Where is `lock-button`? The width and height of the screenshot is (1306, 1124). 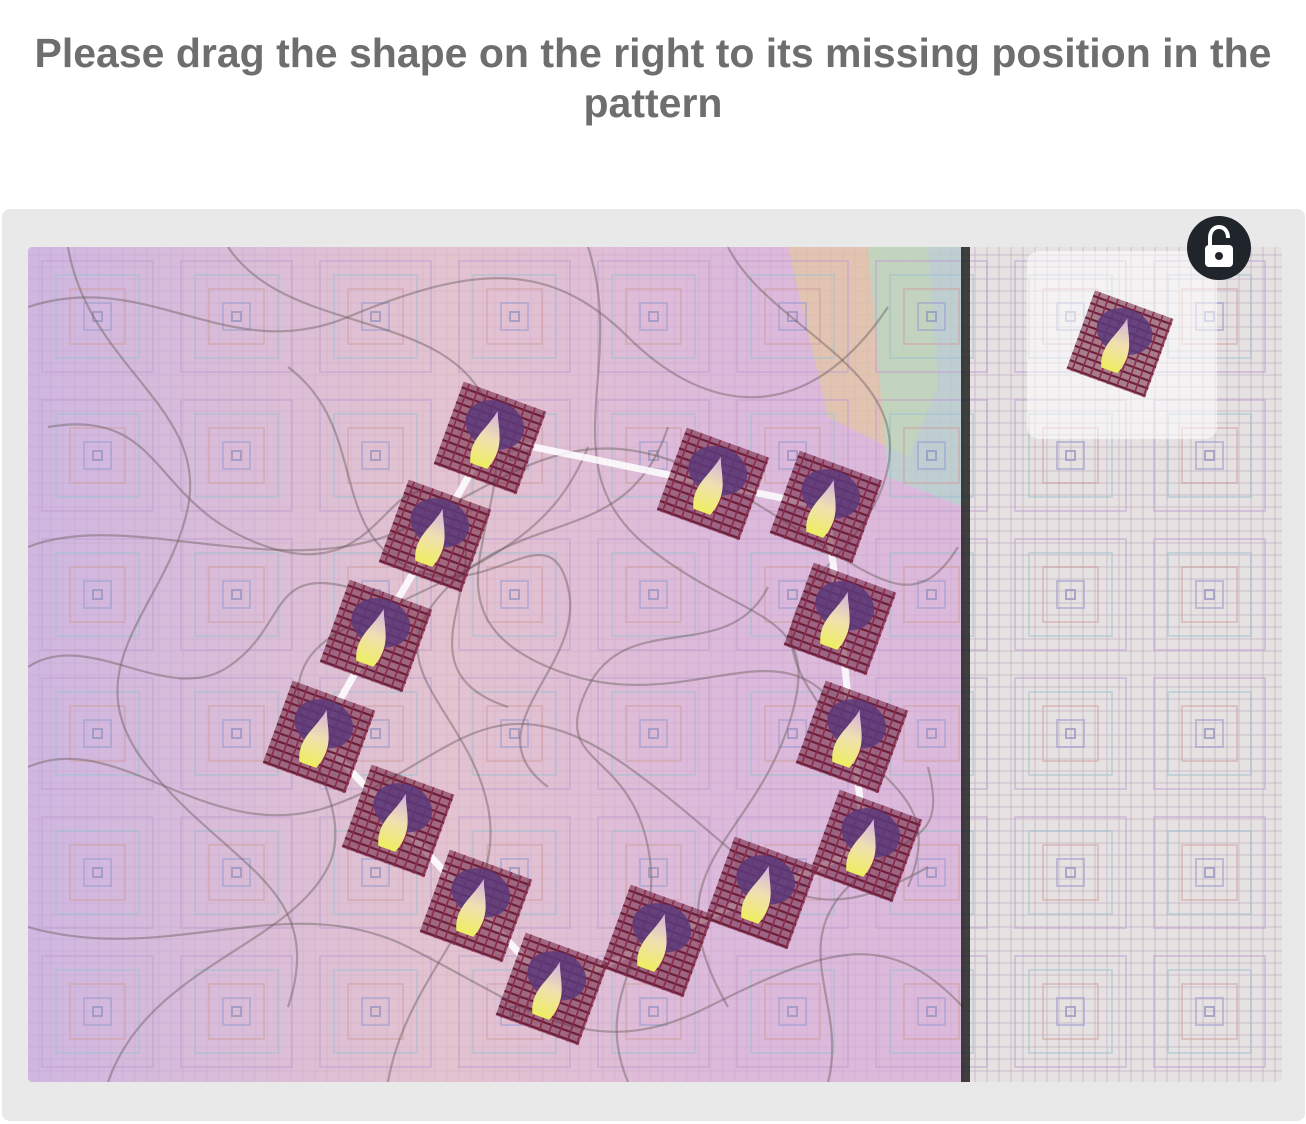 lock-button is located at coordinates (1219, 248).